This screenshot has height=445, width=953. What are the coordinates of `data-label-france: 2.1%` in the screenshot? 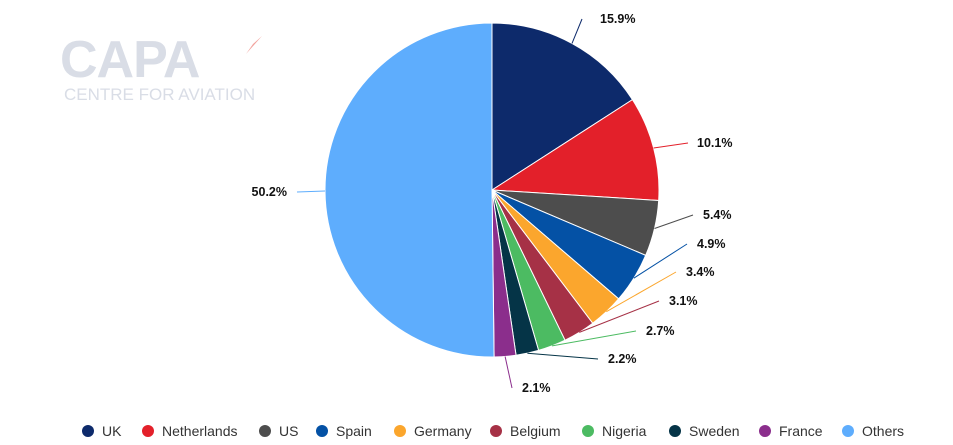 It's located at (536, 388).